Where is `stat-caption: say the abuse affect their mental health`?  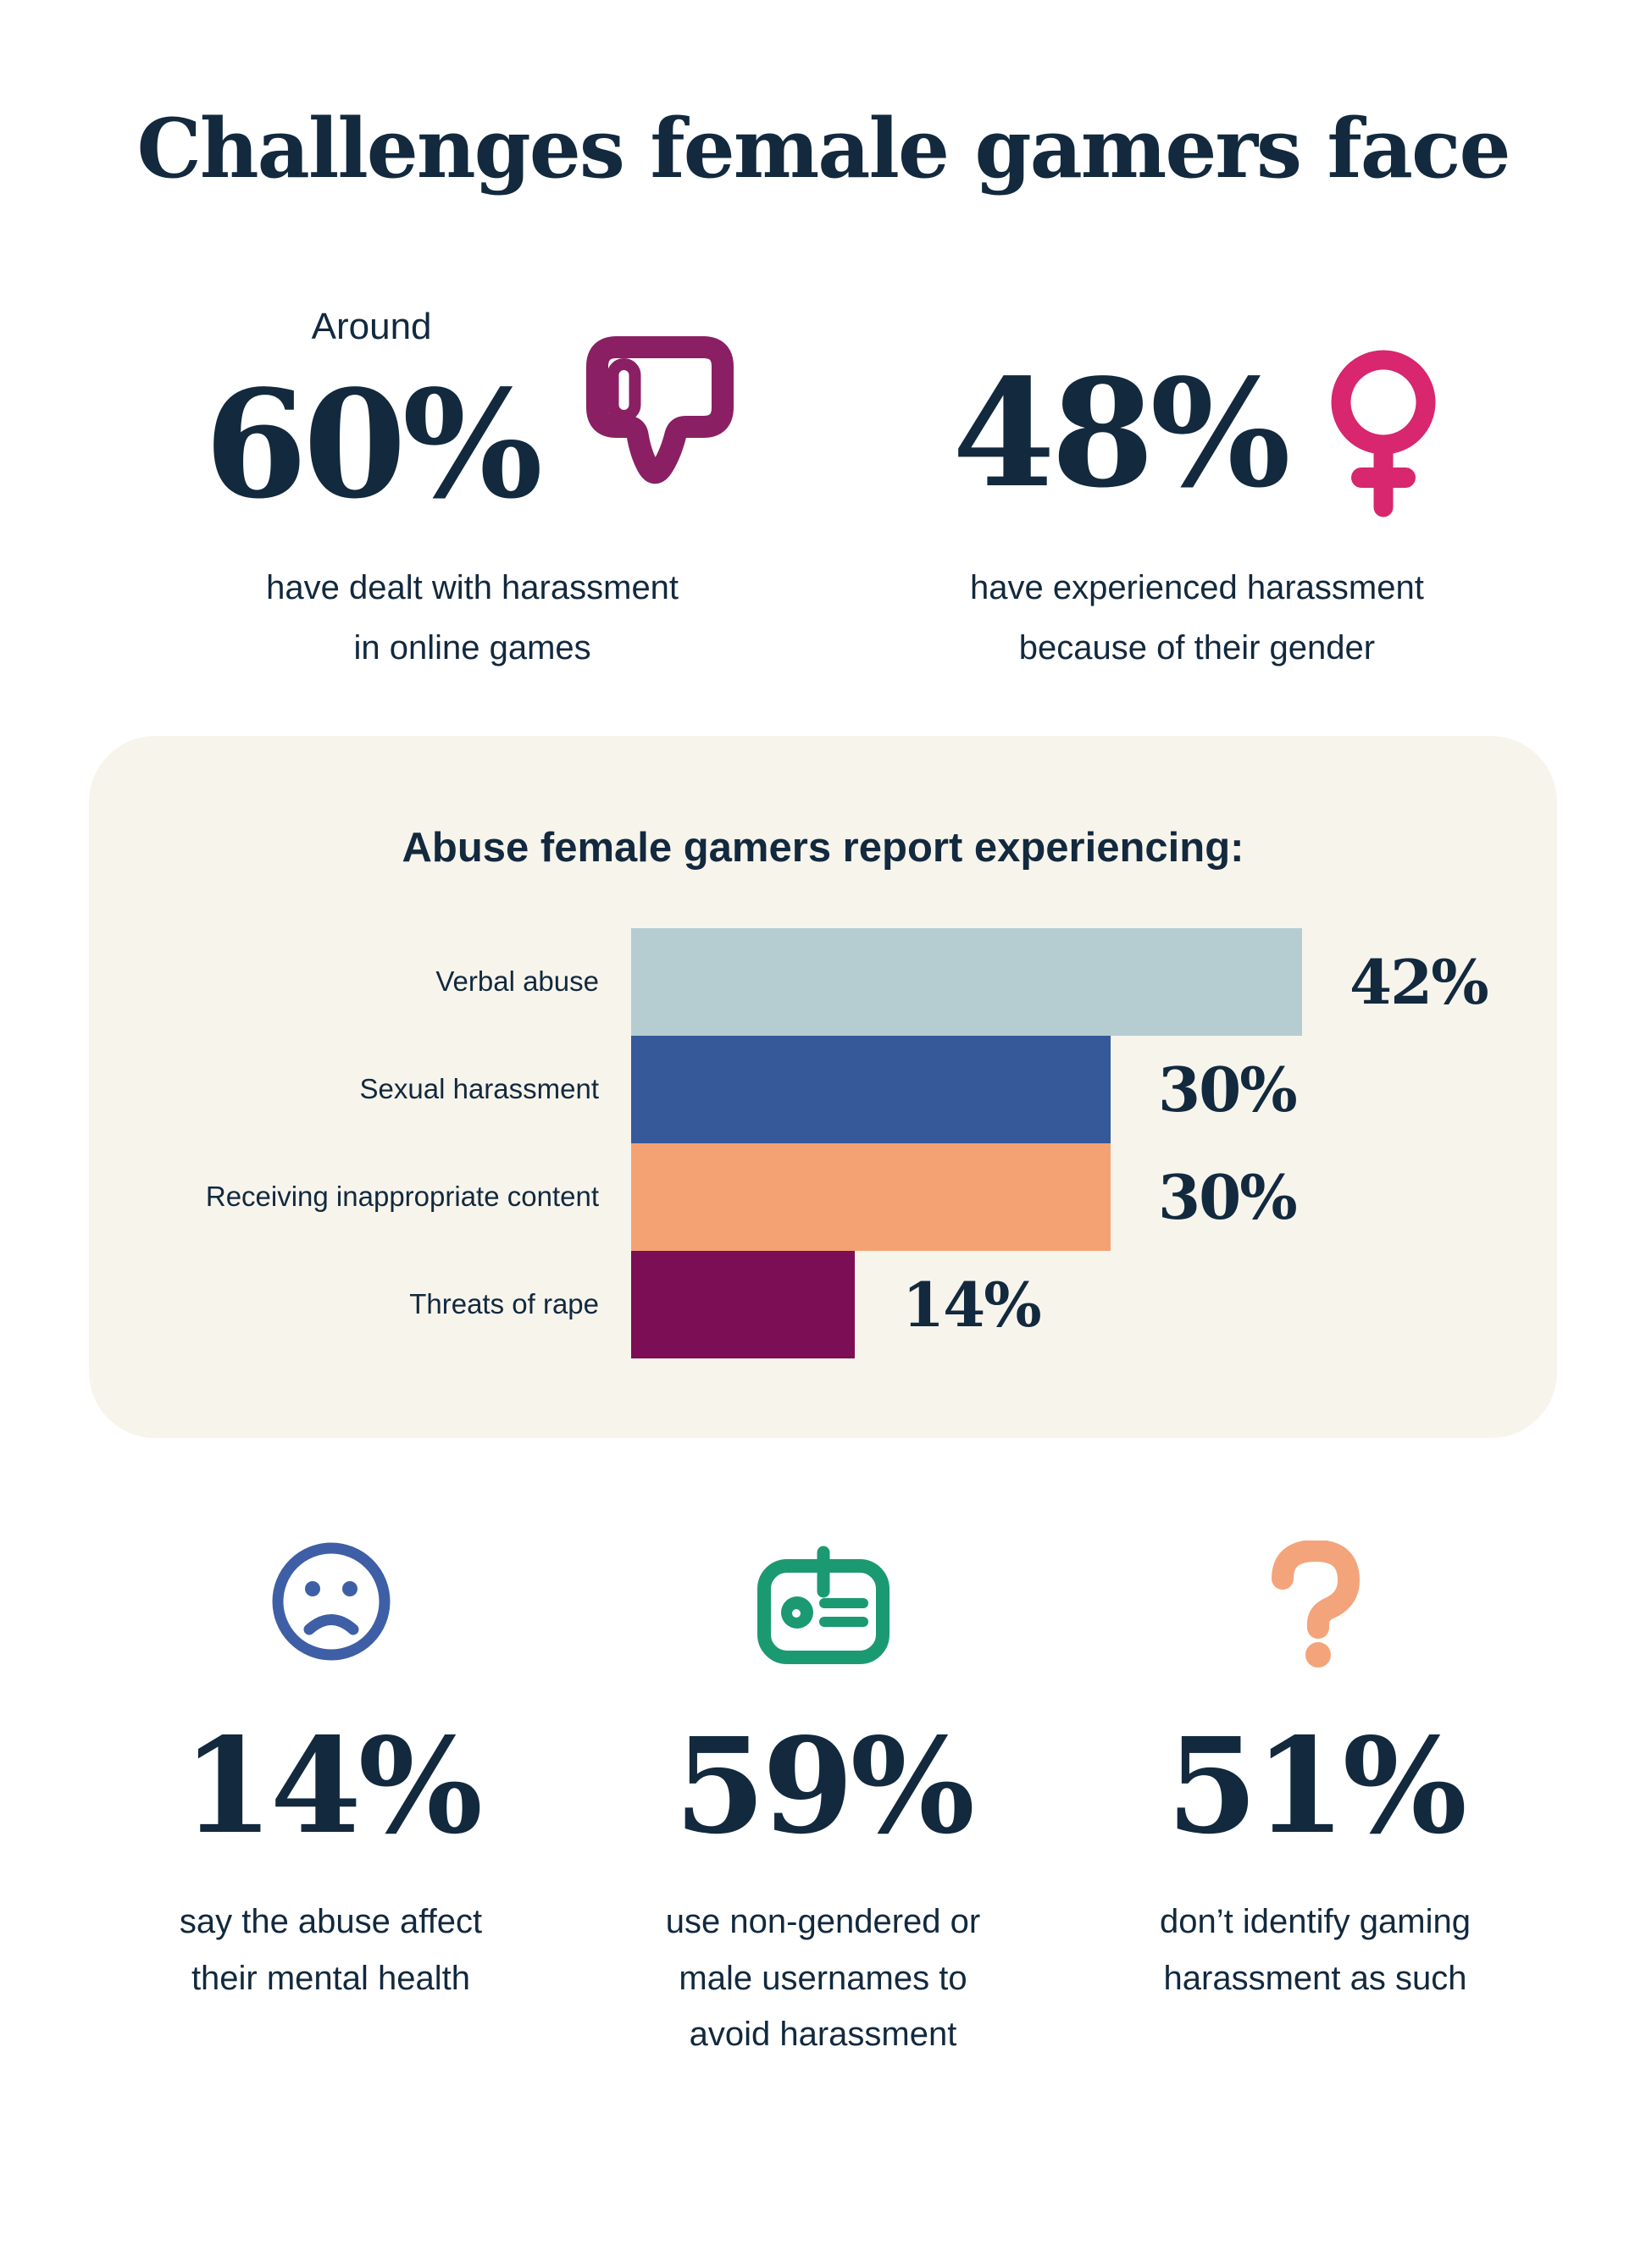
stat-caption: say the abuse affect their mental health is located at coordinates (331, 1950).